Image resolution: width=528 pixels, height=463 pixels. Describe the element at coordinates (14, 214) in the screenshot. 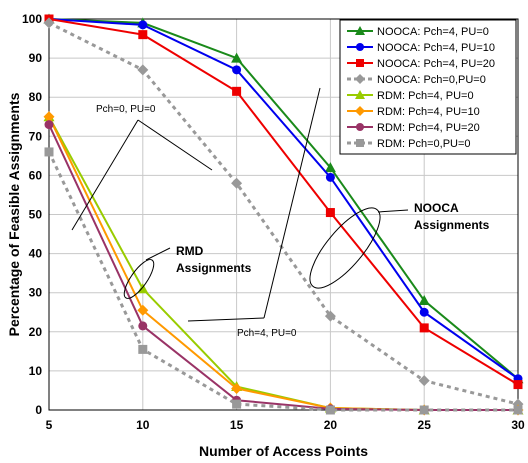

I see `y-axis-title: Percentage of Feasible Assignments` at that location.